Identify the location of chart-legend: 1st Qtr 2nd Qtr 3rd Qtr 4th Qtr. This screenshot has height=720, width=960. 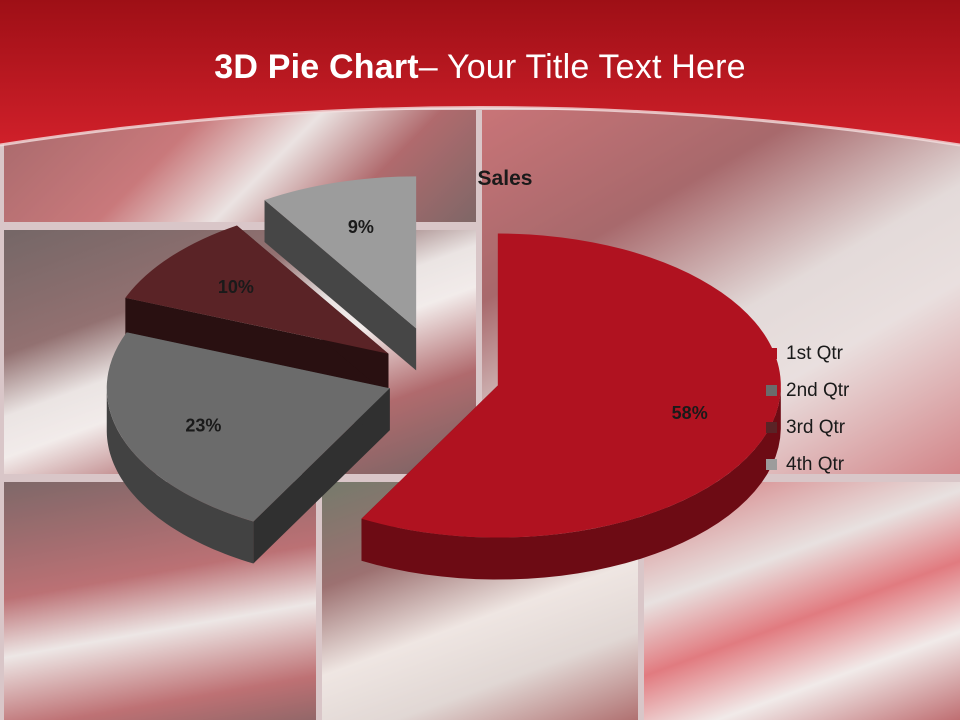
(807, 409).